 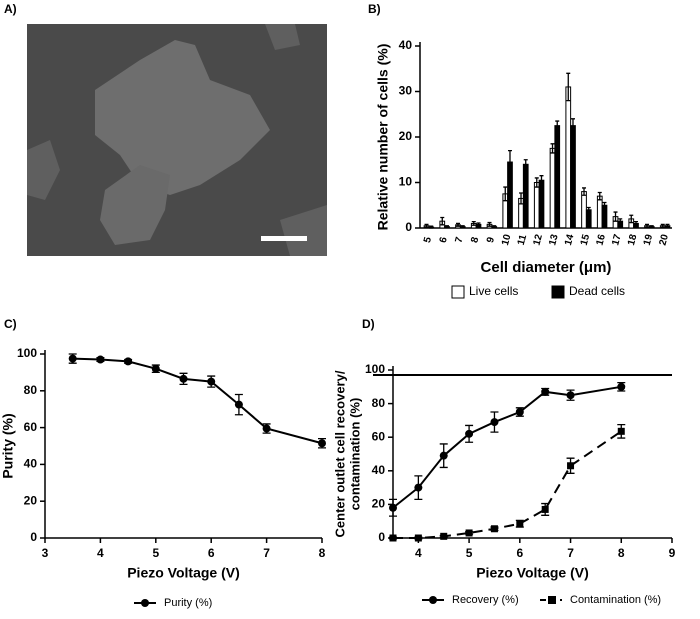 What do you see at coordinates (546, 267) in the screenshot?
I see `x-axis-label: Cell diameter (μm)` at bounding box center [546, 267].